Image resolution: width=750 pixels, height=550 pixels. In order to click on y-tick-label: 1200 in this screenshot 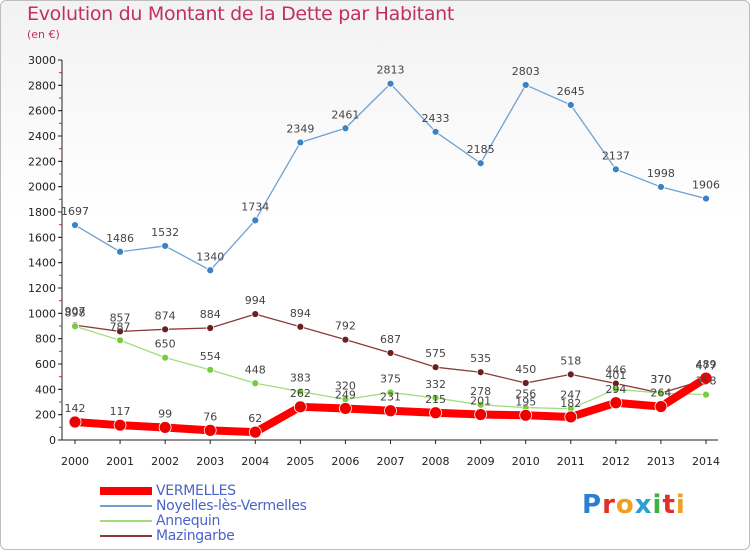, I will do `click(42, 288)`.